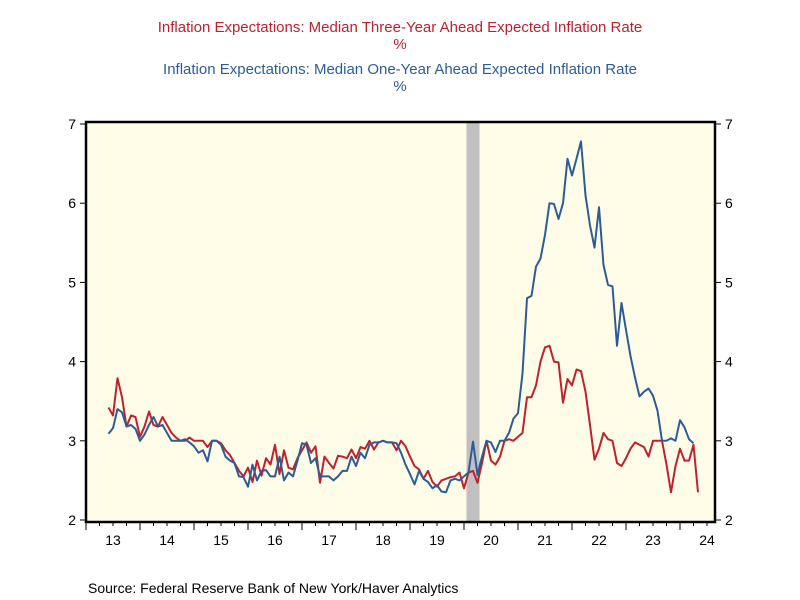 The height and width of the screenshot is (600, 800). Describe the element at coordinates (400, 86) in the screenshot. I see `title-one-year-unit: %` at that location.